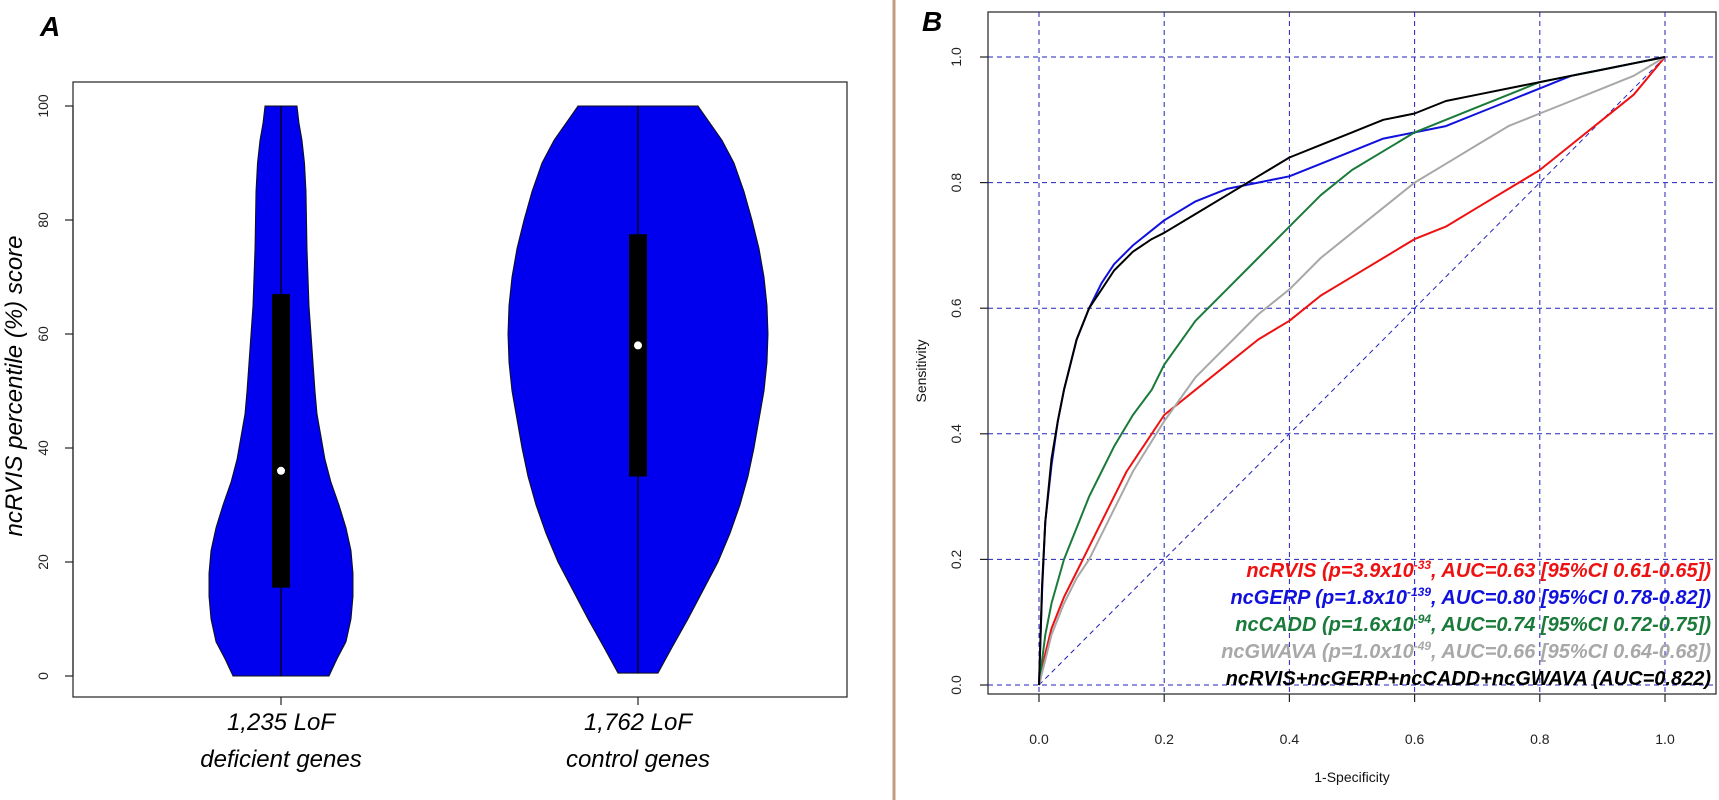 This screenshot has height=800, width=1719. Describe the element at coordinates (956, 434) in the screenshot. I see `panel-b-y-tick-label-2: 0.4` at that location.